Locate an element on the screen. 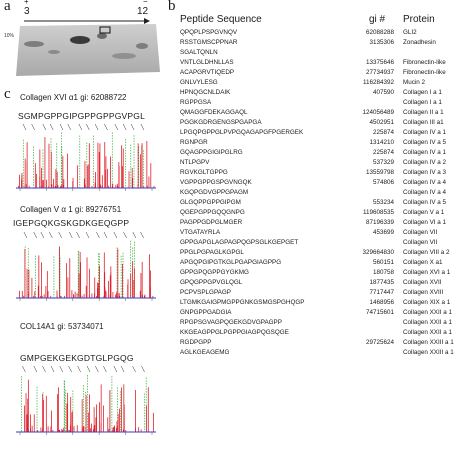 The image size is (468, 449). peptide-cell: PCPVSPLGPAGP is located at coordinates (205, 292).